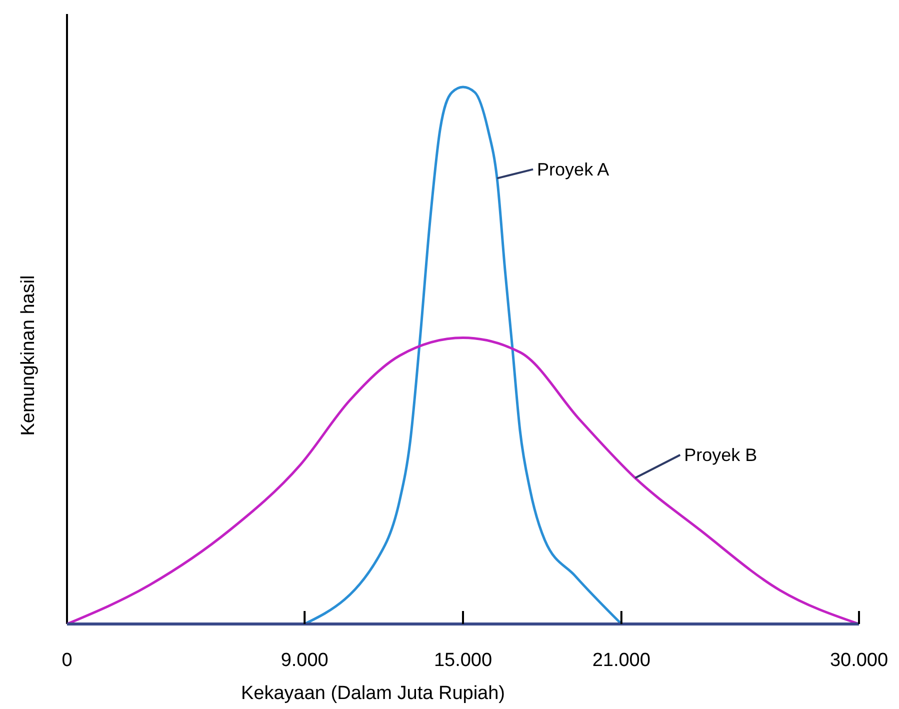 The height and width of the screenshot is (709, 899). Describe the element at coordinates (721, 454) in the screenshot. I see `text: Proyek B` at that location.